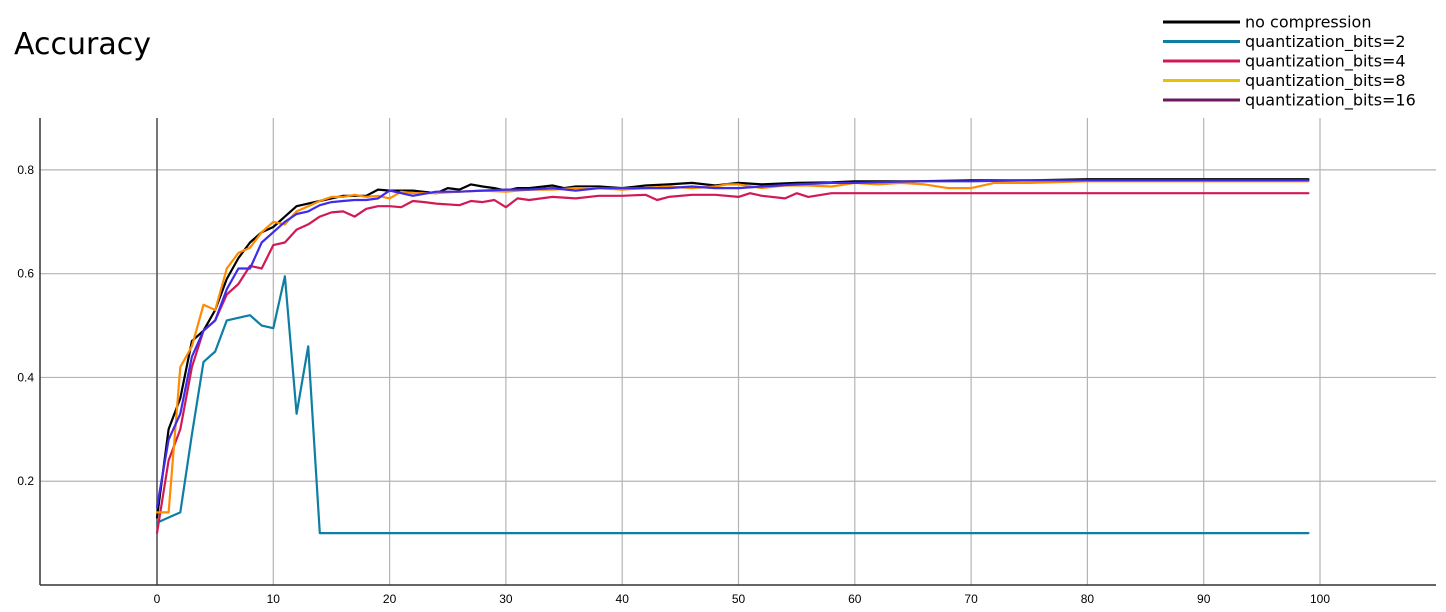 This screenshot has height=612, width=1446. Describe the element at coordinates (1325, 62) in the screenshot. I see `legend-label: quantization_bits=4` at that location.